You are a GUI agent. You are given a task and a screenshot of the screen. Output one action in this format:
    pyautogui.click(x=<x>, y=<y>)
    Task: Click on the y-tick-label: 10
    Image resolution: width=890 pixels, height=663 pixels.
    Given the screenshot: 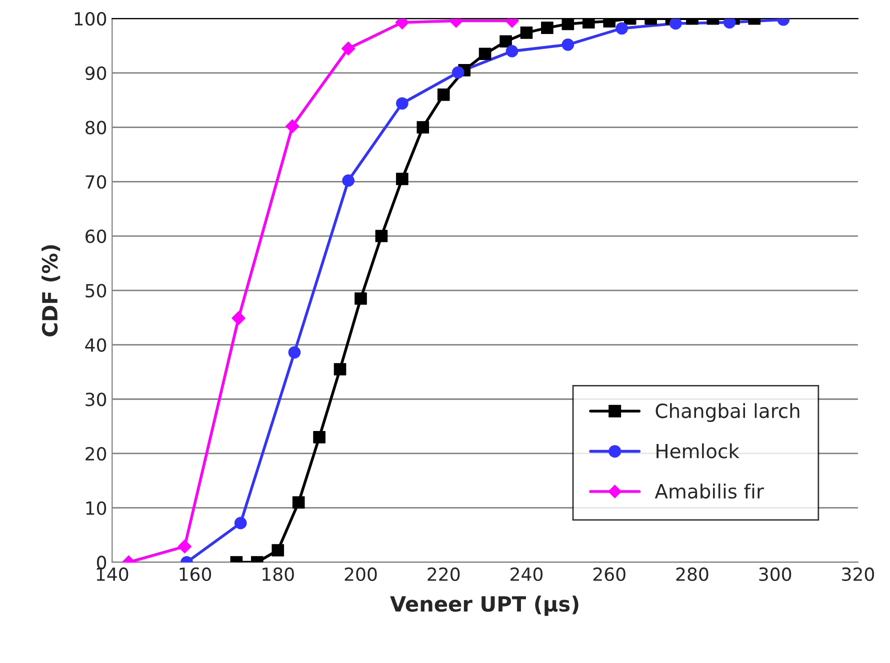 What is the action you would take?
    pyautogui.click(x=96, y=508)
    